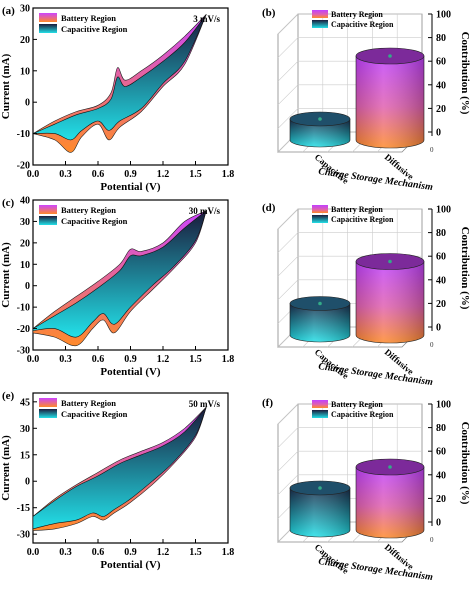 The image size is (474, 591). What do you see at coordinates (25, 201) in the screenshot?
I see `y-tick-label: 40` at bounding box center [25, 201].